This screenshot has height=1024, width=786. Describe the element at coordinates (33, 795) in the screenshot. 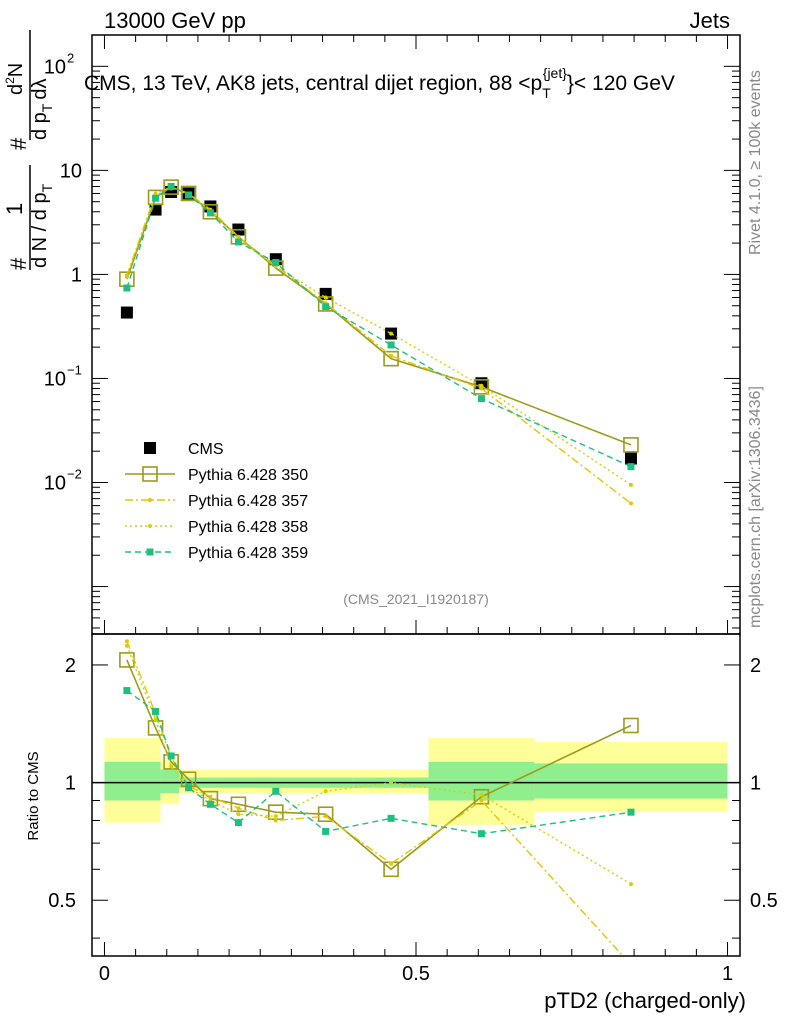

I see `ratio-y-axis-label: Ratio to CMS` at that location.